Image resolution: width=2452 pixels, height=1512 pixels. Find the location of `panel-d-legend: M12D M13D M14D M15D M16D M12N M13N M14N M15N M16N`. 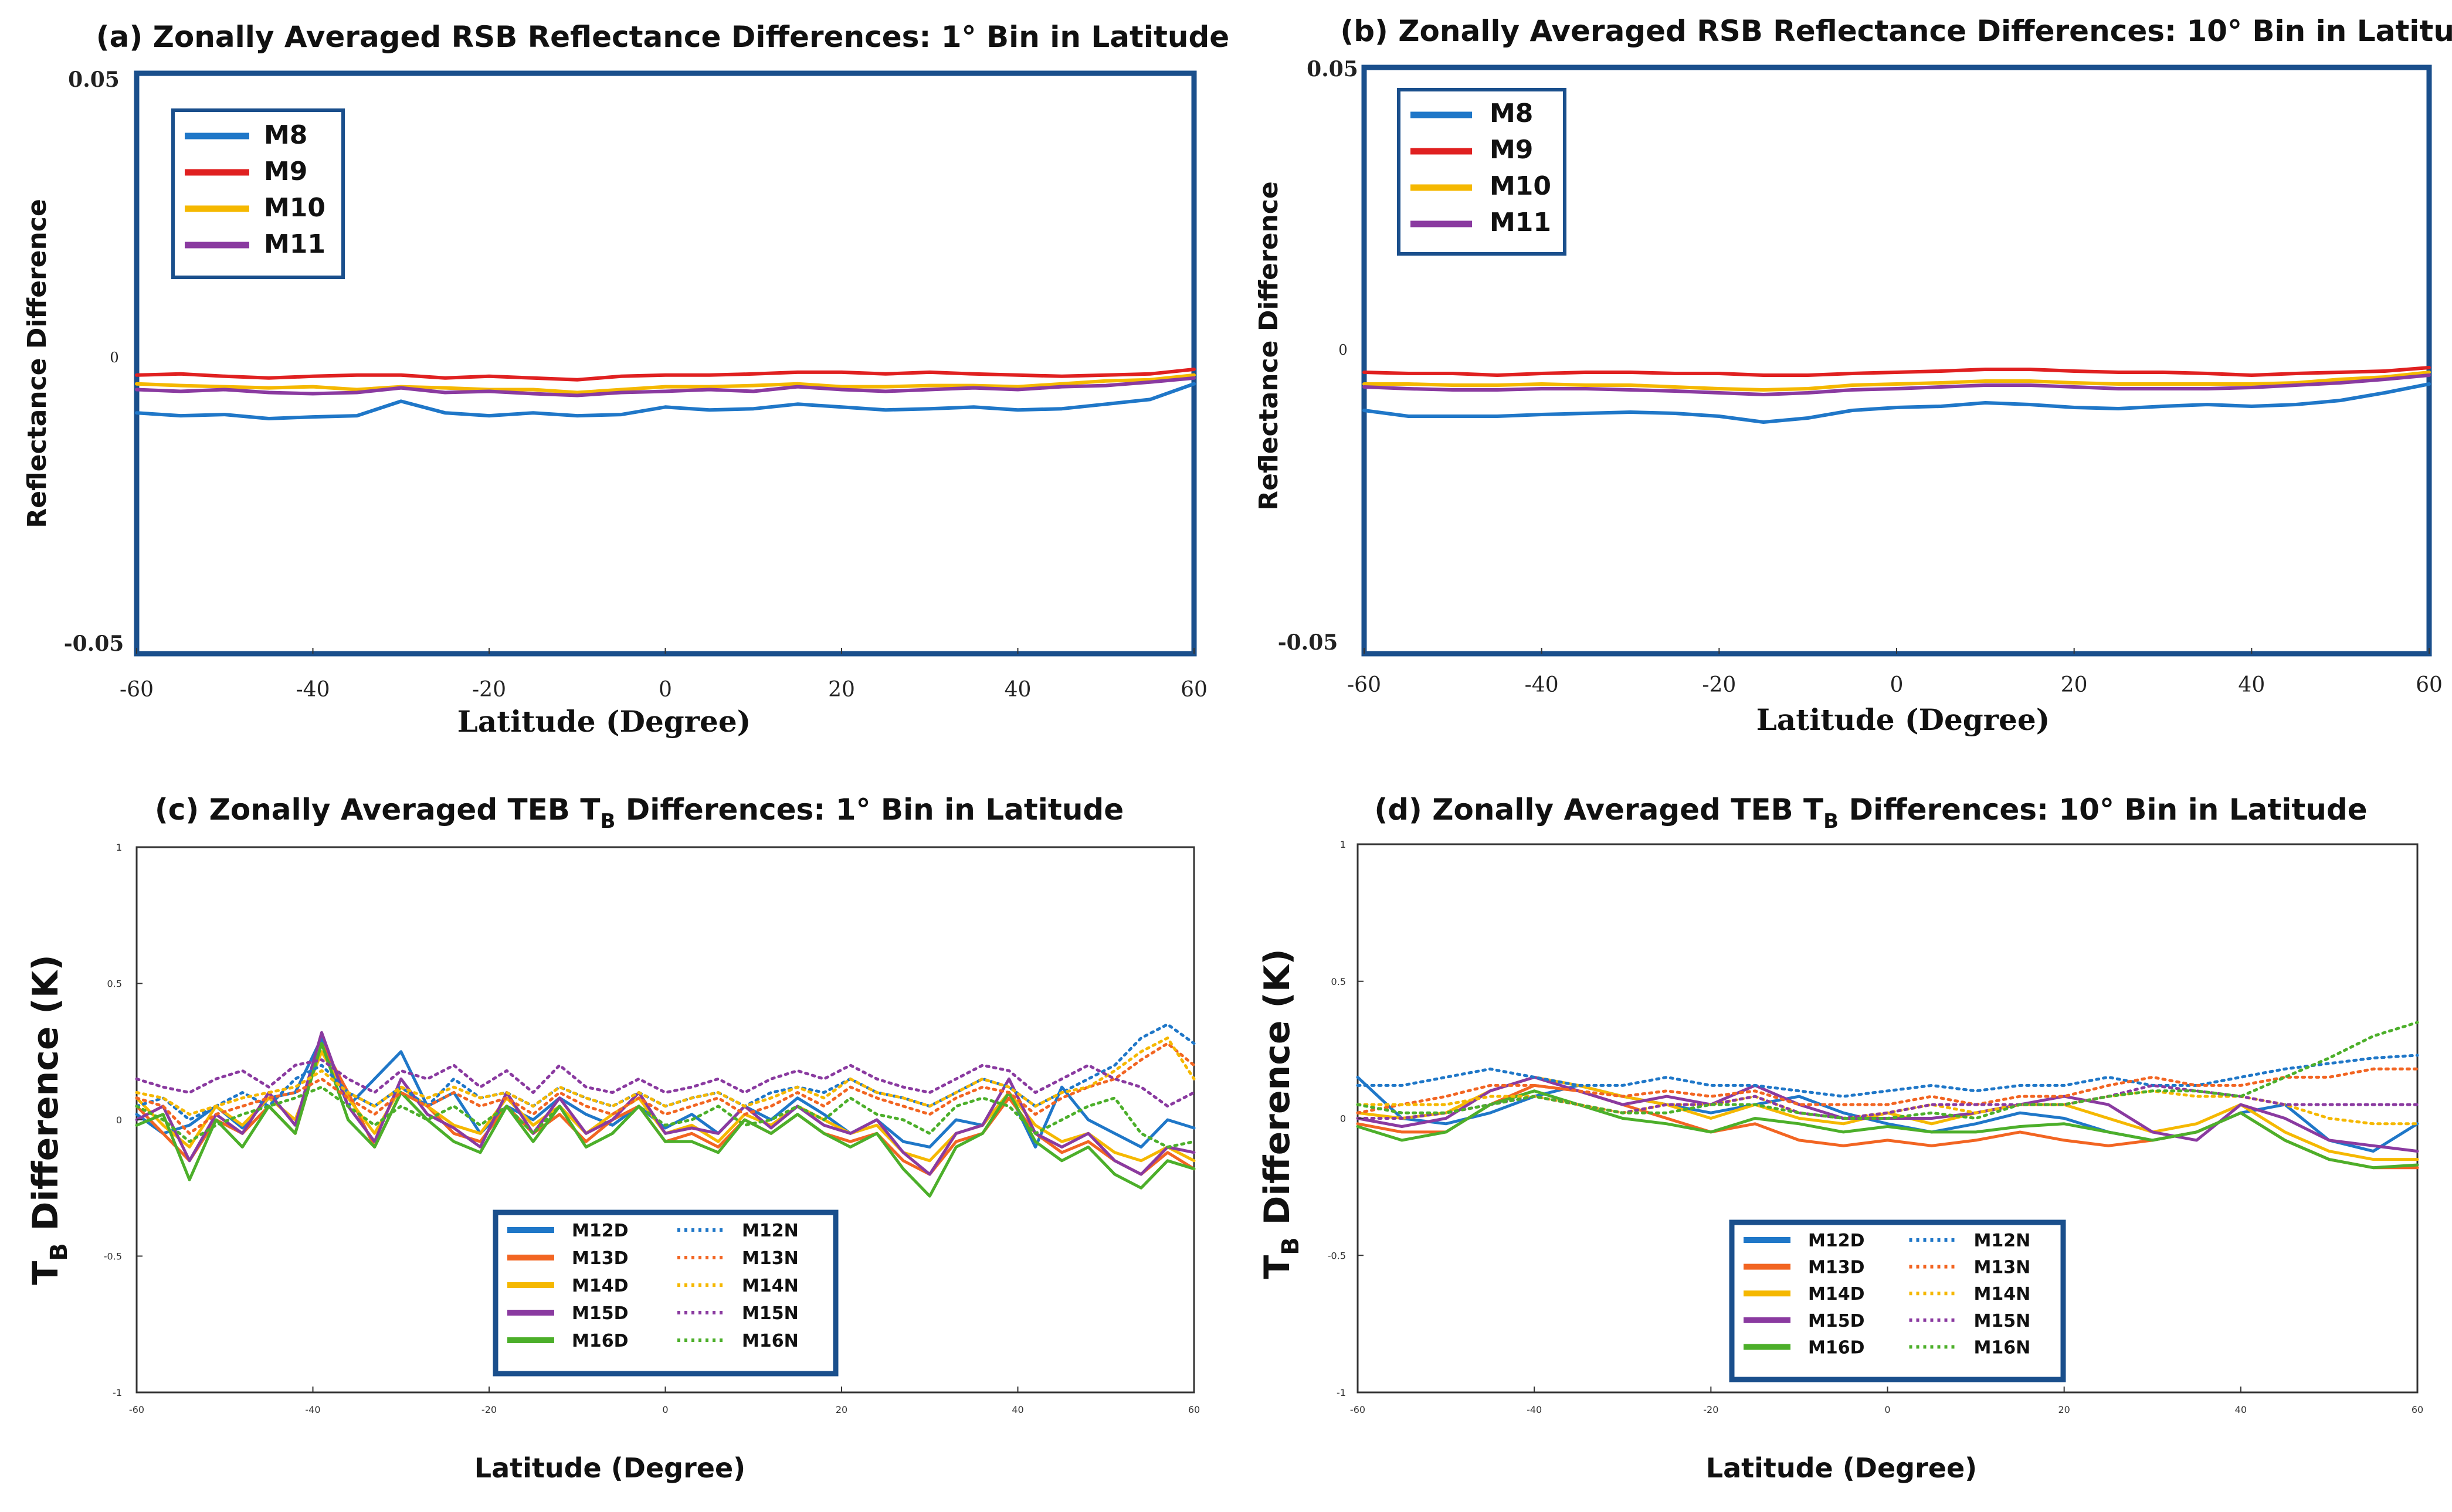

panel-d-legend: M12D M13D M14D M15D M16D M12N M13N M14N M15N M16N is located at coordinates (1897, 1300).